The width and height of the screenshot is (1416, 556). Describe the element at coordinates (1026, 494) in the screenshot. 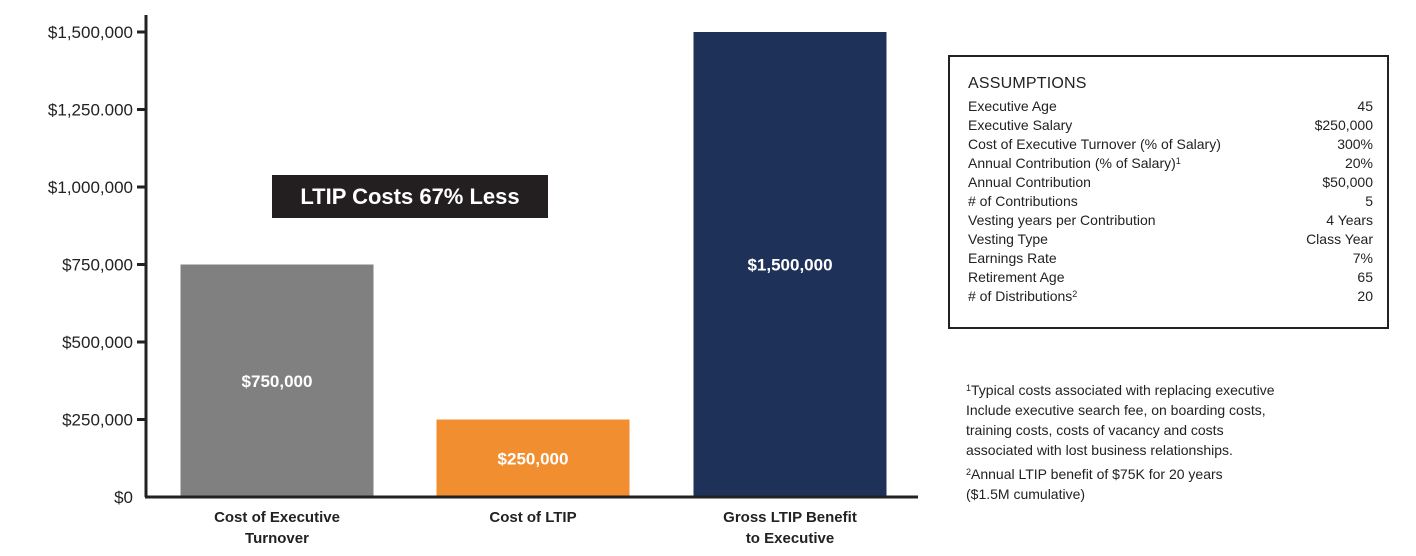

I see `footnote-line: ($1.5M cumulative)` at that location.